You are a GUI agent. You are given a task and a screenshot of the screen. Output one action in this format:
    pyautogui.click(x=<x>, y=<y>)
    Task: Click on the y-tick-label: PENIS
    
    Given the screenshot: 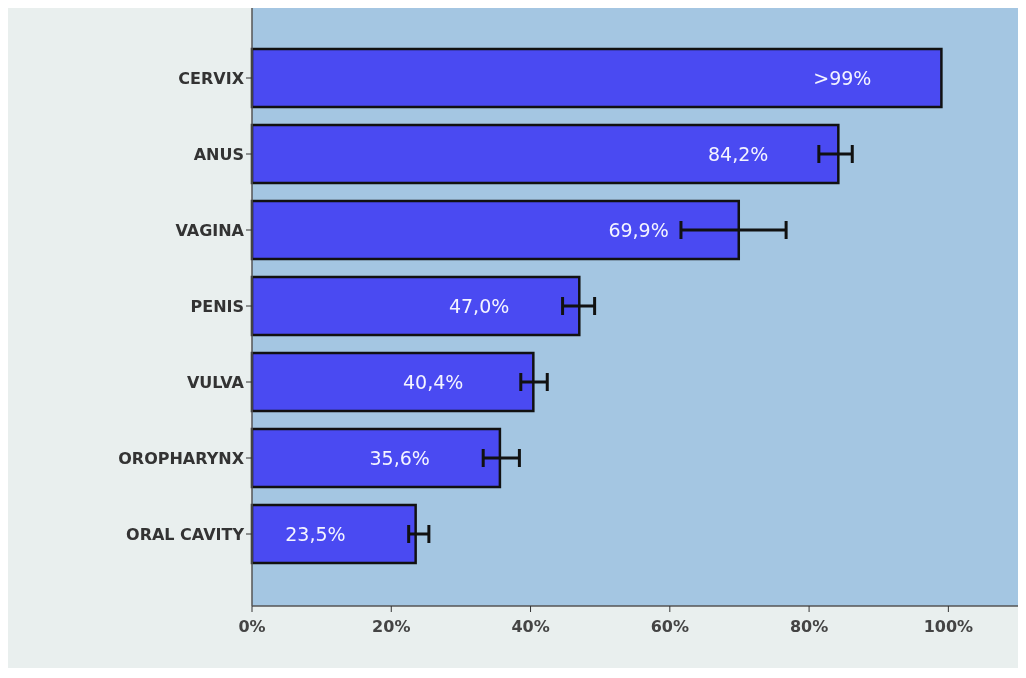 What is the action you would take?
    pyautogui.click(x=217, y=306)
    